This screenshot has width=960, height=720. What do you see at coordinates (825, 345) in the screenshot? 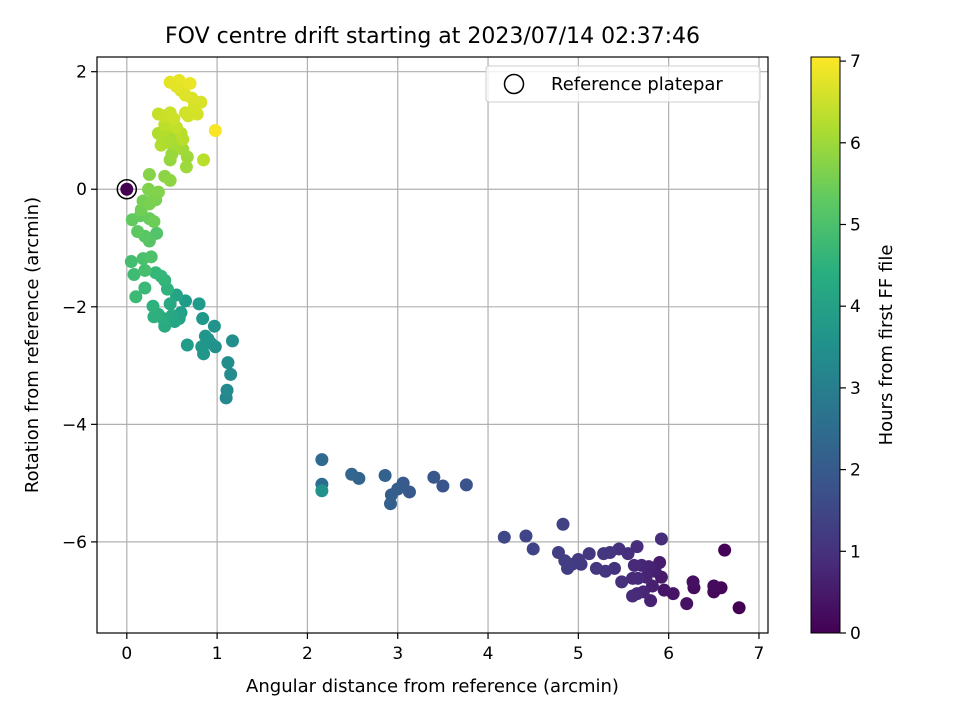
I see `colorbar-gradient` at bounding box center [825, 345].